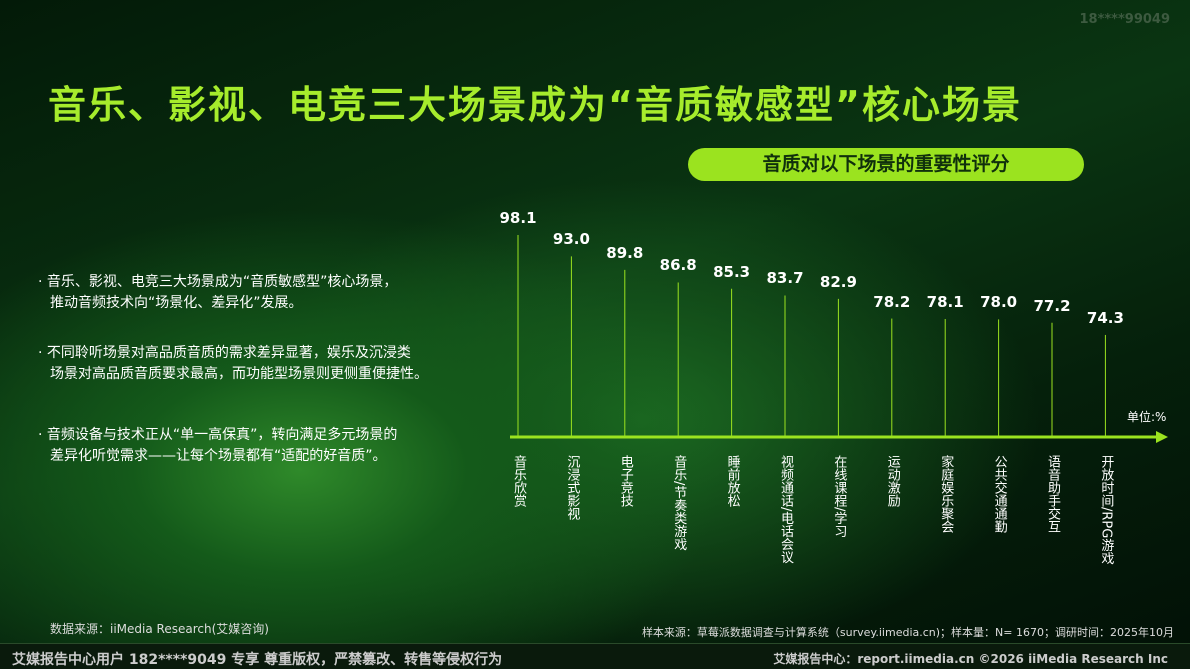  What do you see at coordinates (732, 271) in the screenshot?
I see `value-label: 85.3` at bounding box center [732, 271].